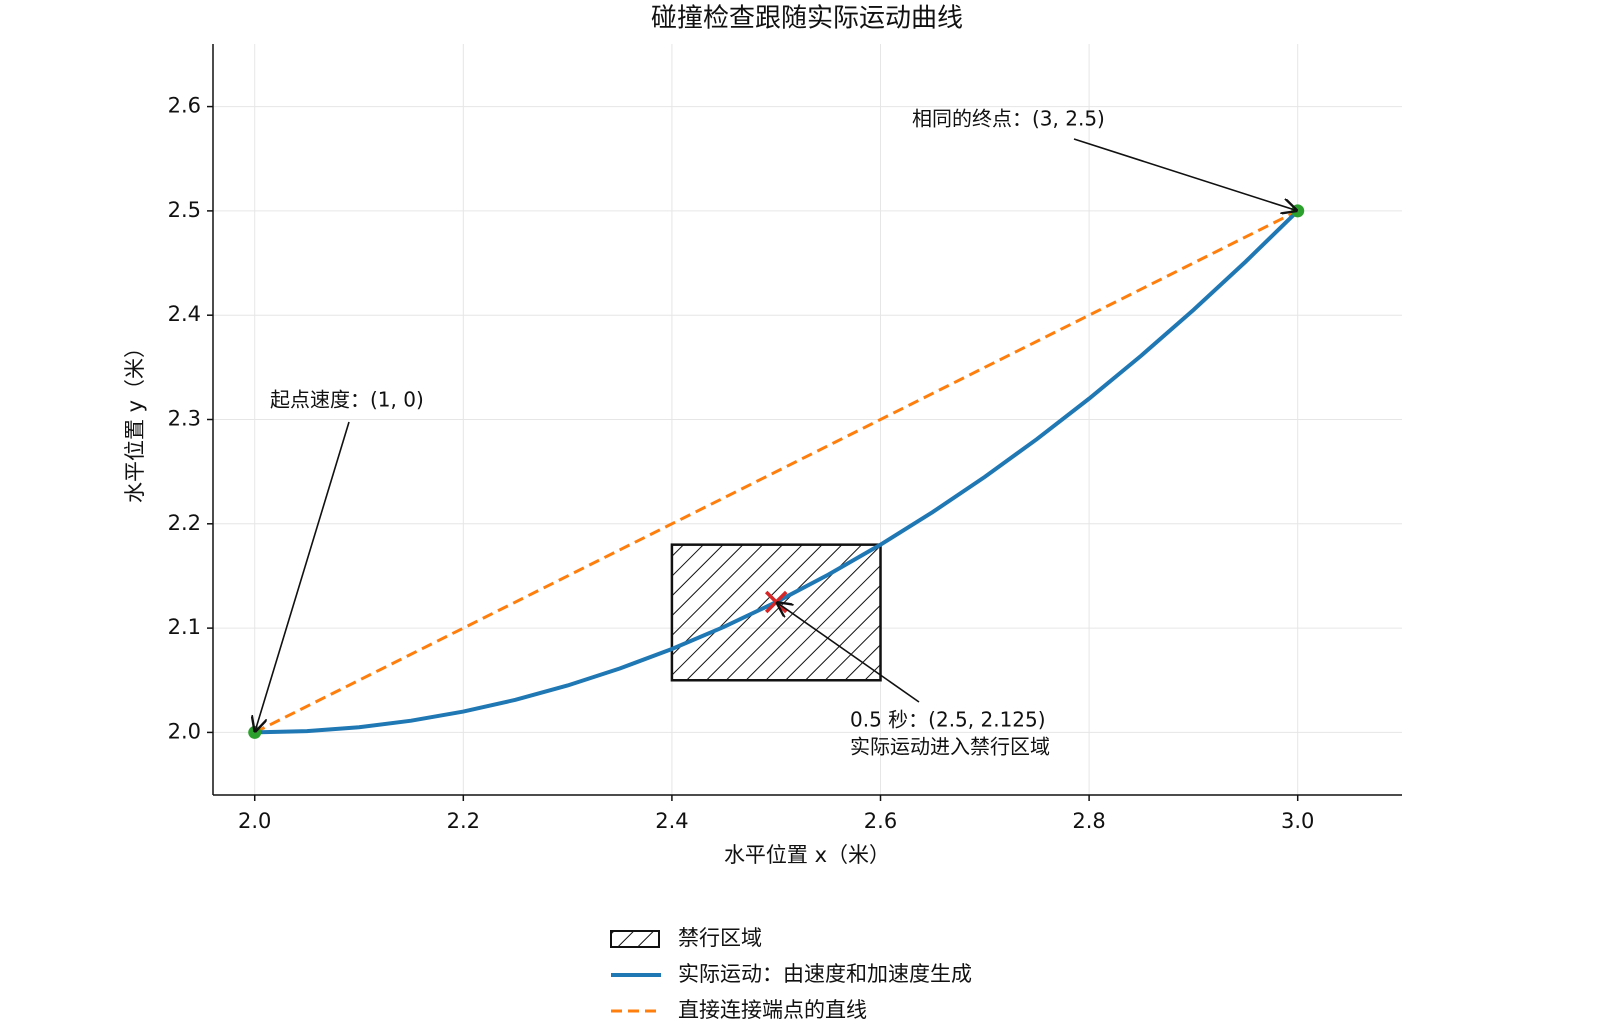 The image size is (1600, 1033). What do you see at coordinates (825, 974) in the screenshot?
I see `legend-label: 实际运动：由速度和加速度生成` at bounding box center [825, 974].